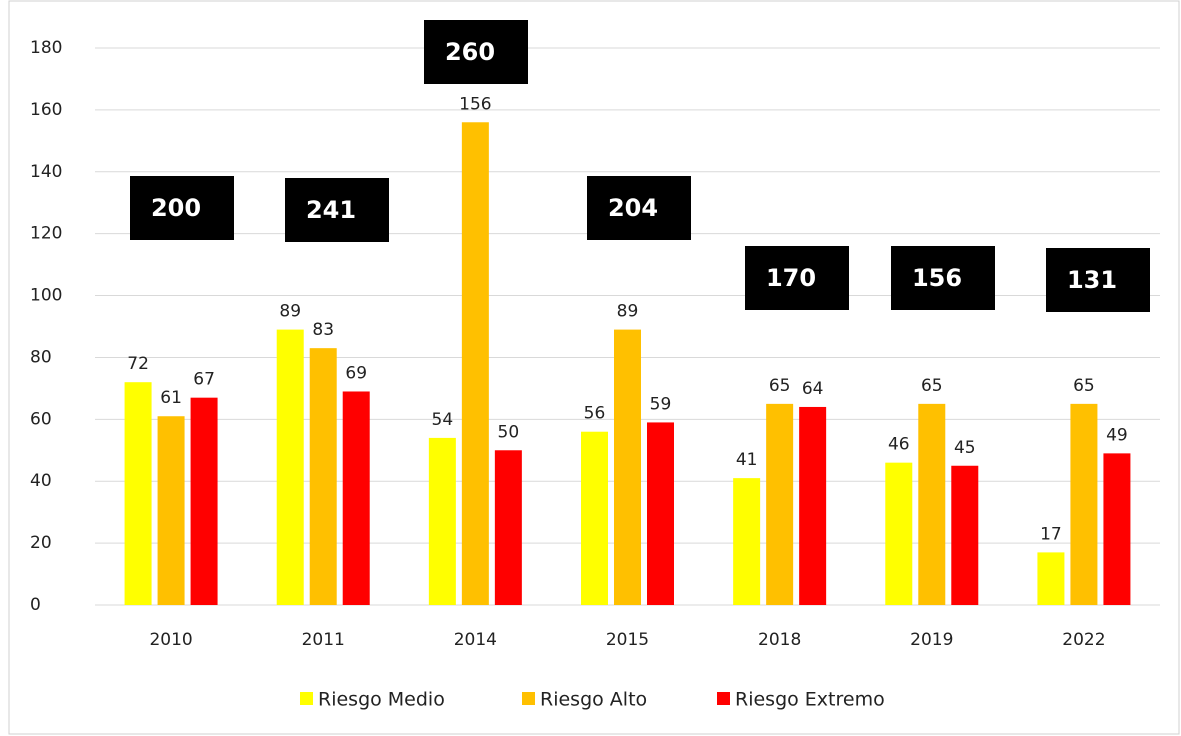  Describe the element at coordinates (323, 330) in the screenshot. I see `data-label: 83` at that location.